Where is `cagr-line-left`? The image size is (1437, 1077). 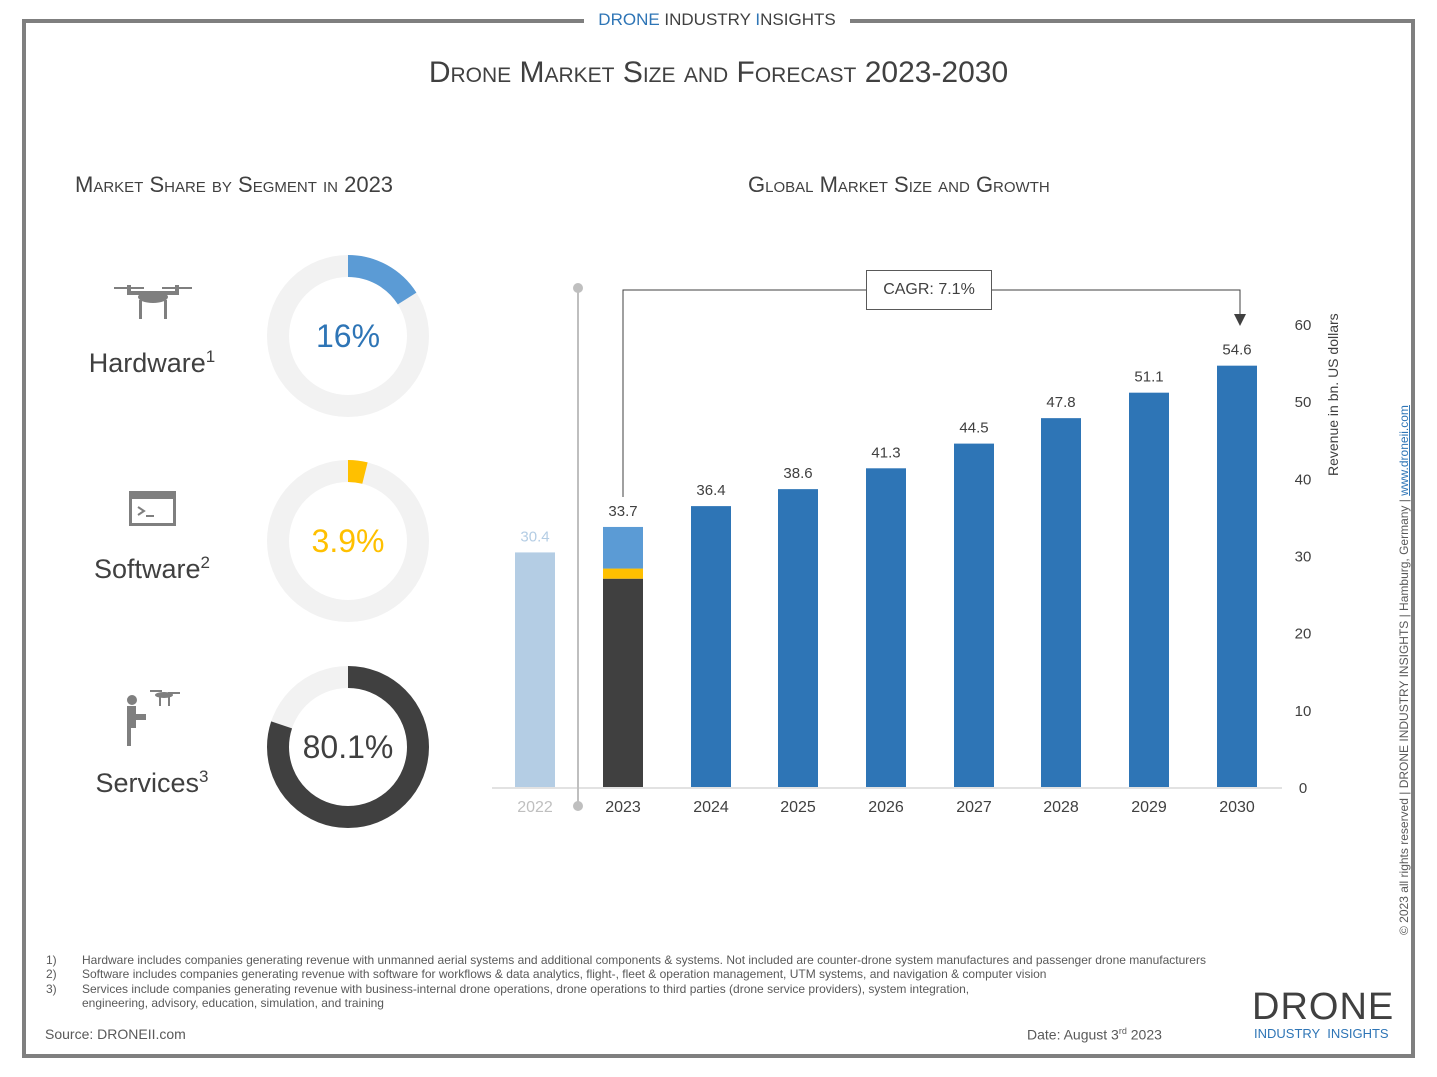
cagr-line-left is located at coordinates (744, 393).